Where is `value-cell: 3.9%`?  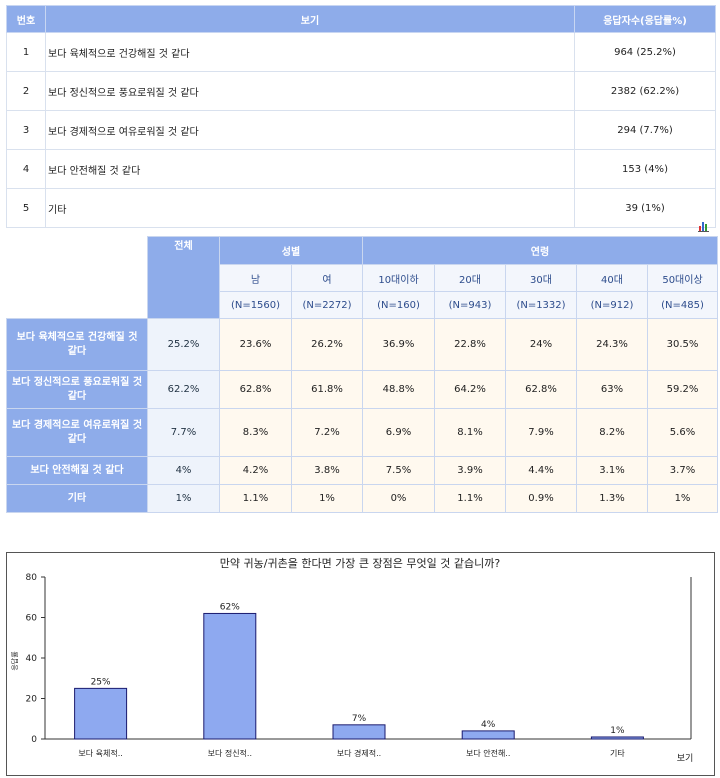
value-cell: 3.9% is located at coordinates (470, 470).